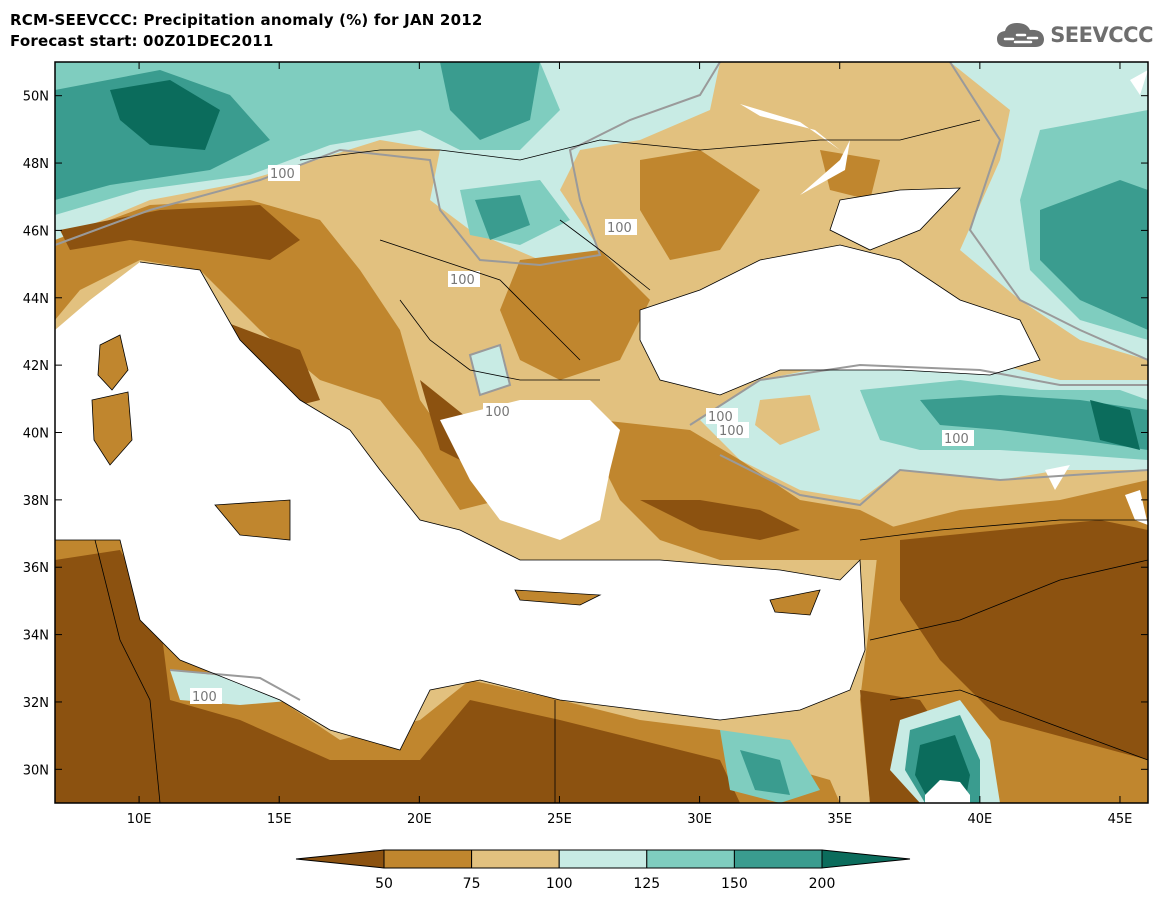 The width and height of the screenshot is (1165, 907). What do you see at coordinates (142, 41) in the screenshot?
I see `forecast-start-label: Forecast start: 00Z01DEC2011` at bounding box center [142, 41].